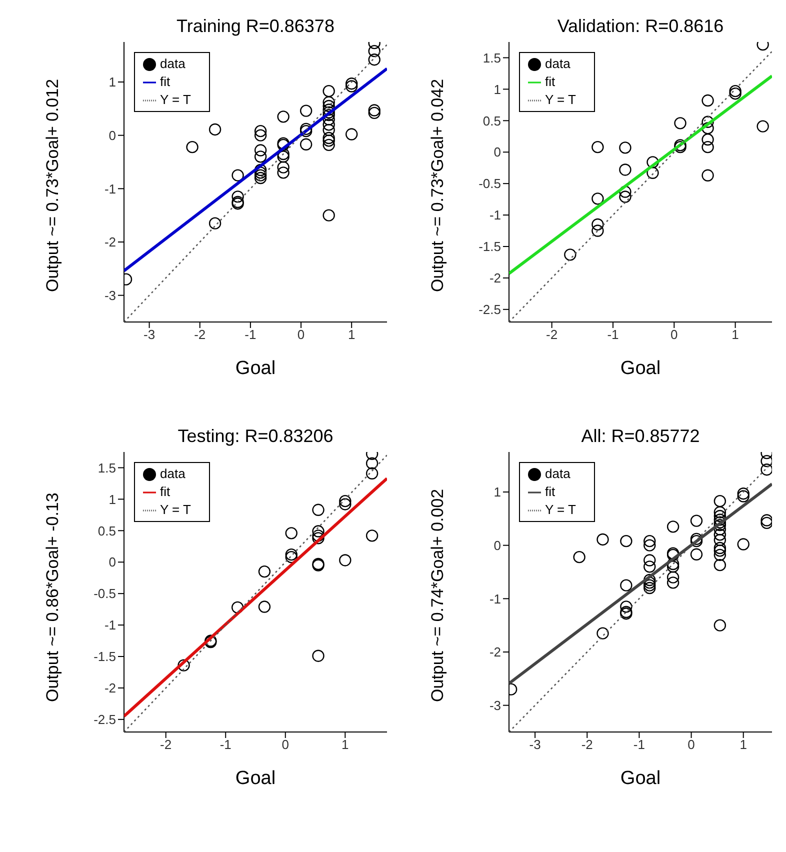 This screenshot has width=786, height=852. I want to click on chart-title: Validation: R=0.8616, so click(640, 26).